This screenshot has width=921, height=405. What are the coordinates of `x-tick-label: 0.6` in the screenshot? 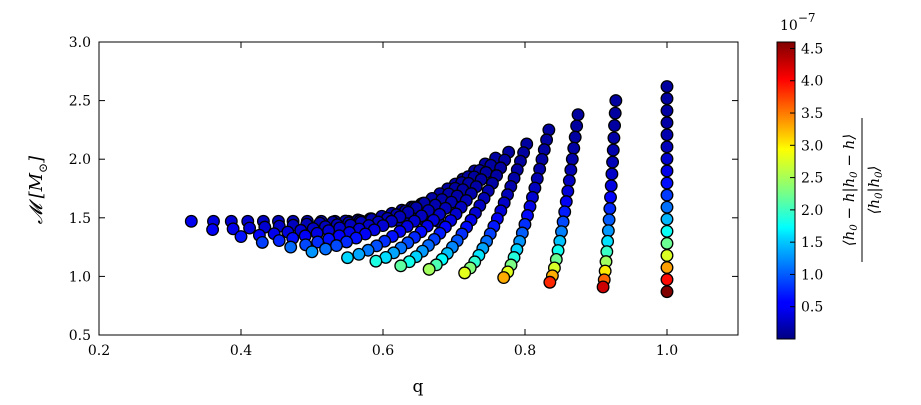 It's located at (383, 351).